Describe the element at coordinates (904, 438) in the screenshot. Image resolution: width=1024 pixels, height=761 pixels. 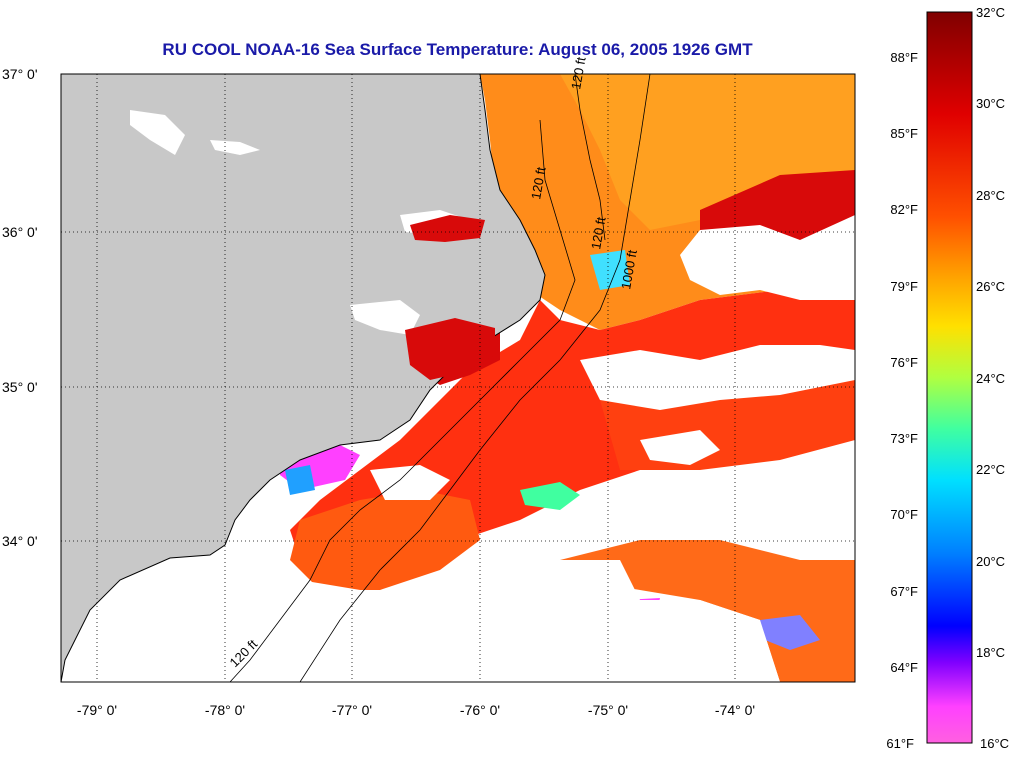
I see `colorbar-f-label: 73°F` at that location.